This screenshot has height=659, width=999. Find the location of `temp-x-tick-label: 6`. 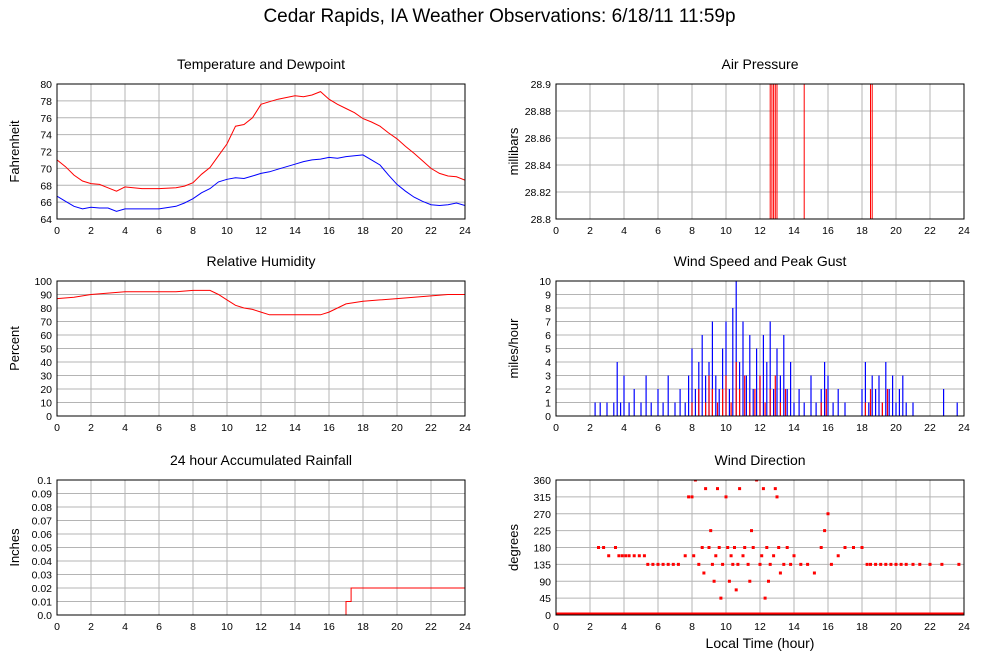

temp-x-tick-label: 6 is located at coordinates (159, 231).